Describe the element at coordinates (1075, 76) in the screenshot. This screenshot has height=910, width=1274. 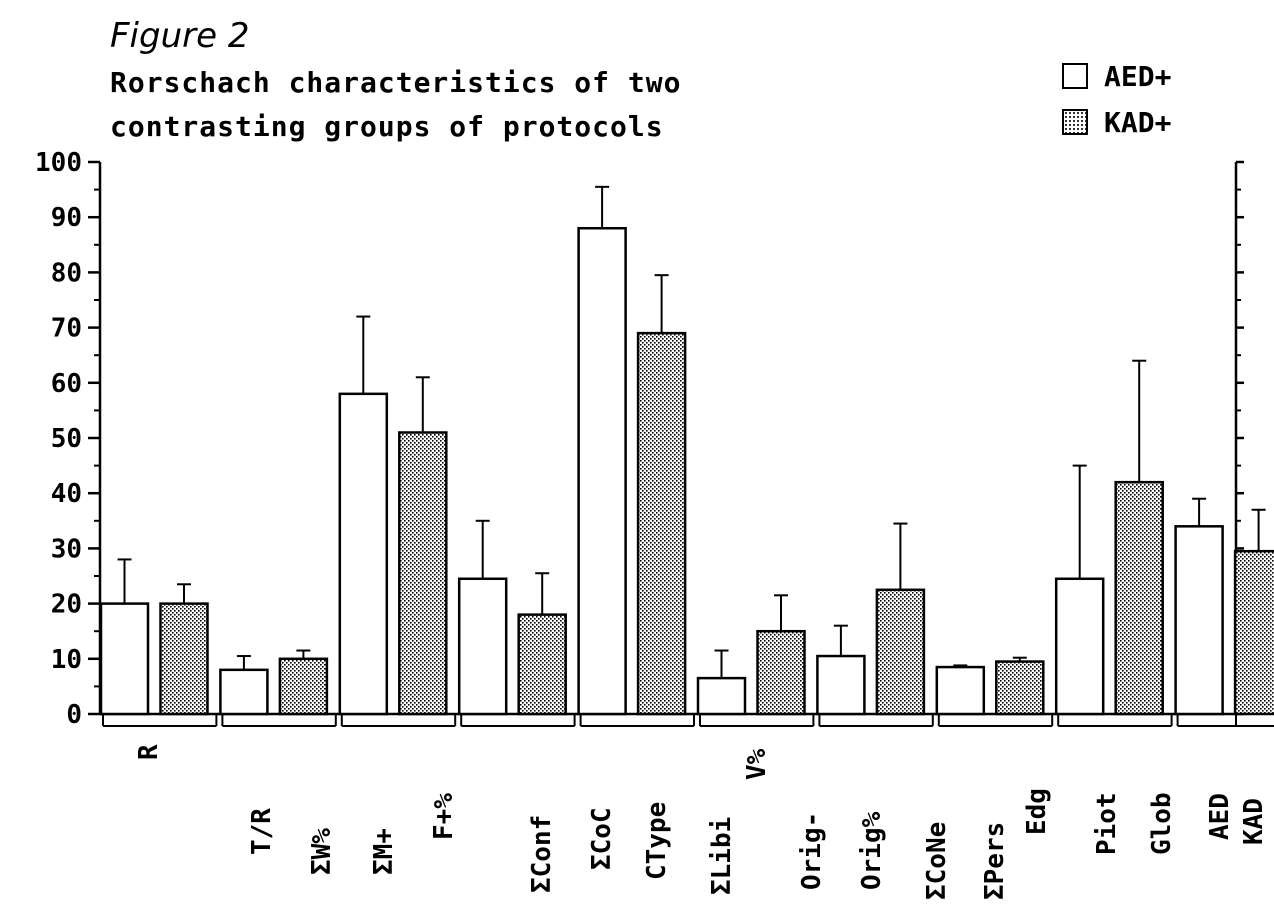
I see `legend-swatch-aed` at that location.